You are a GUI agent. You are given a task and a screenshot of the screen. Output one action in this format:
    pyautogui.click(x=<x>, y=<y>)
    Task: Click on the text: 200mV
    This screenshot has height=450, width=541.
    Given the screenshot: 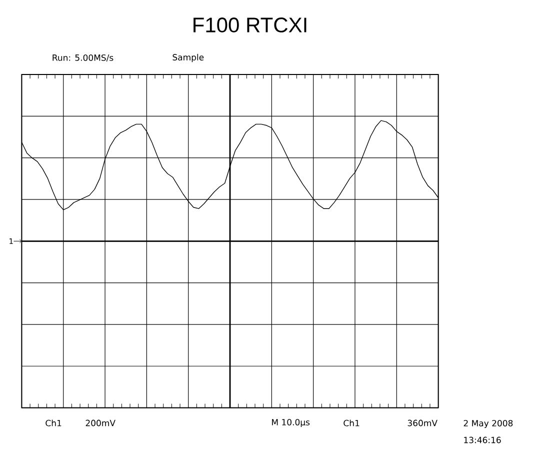 What is the action you would take?
    pyautogui.click(x=101, y=423)
    